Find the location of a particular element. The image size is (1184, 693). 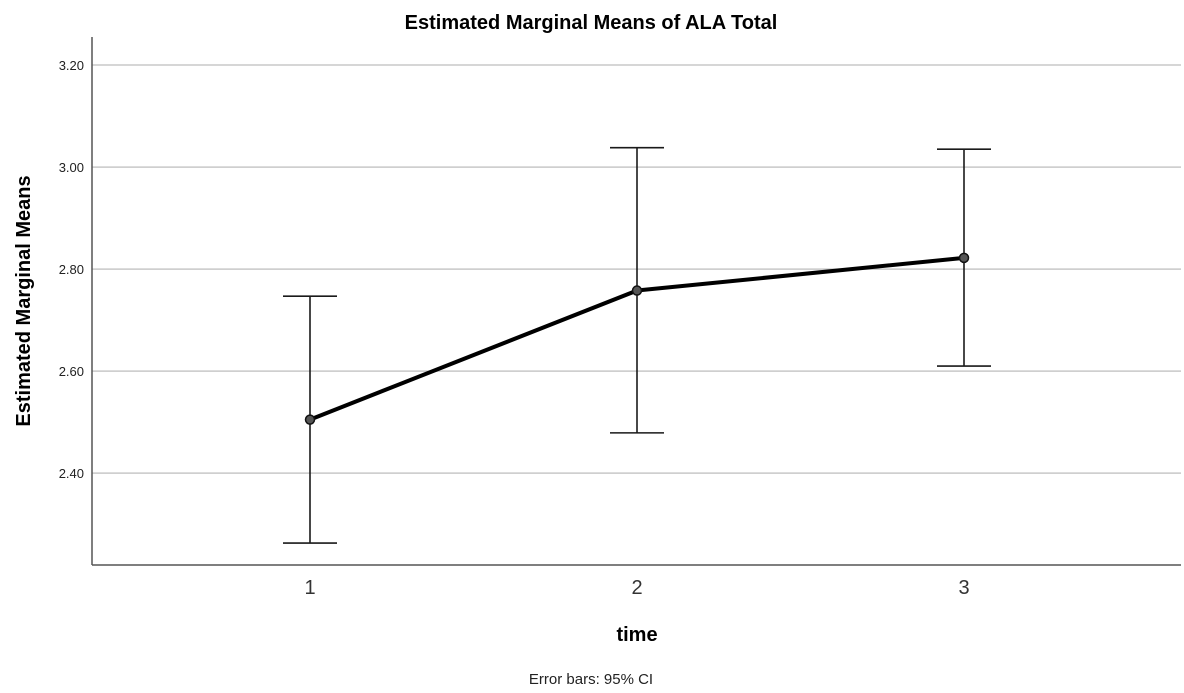

x-axis-title: time is located at coordinates (636, 635).